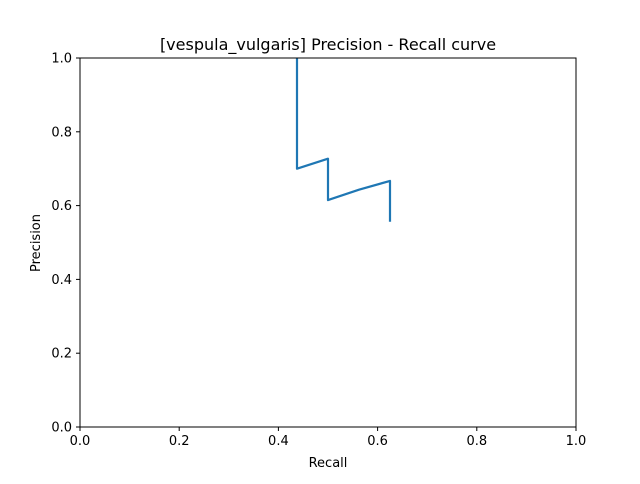 The image size is (640, 484). Describe the element at coordinates (328, 438) in the screenshot. I see `x-axis-ticks: 0.0 0.2 0.4 0.6 0.8 1.0` at that location.